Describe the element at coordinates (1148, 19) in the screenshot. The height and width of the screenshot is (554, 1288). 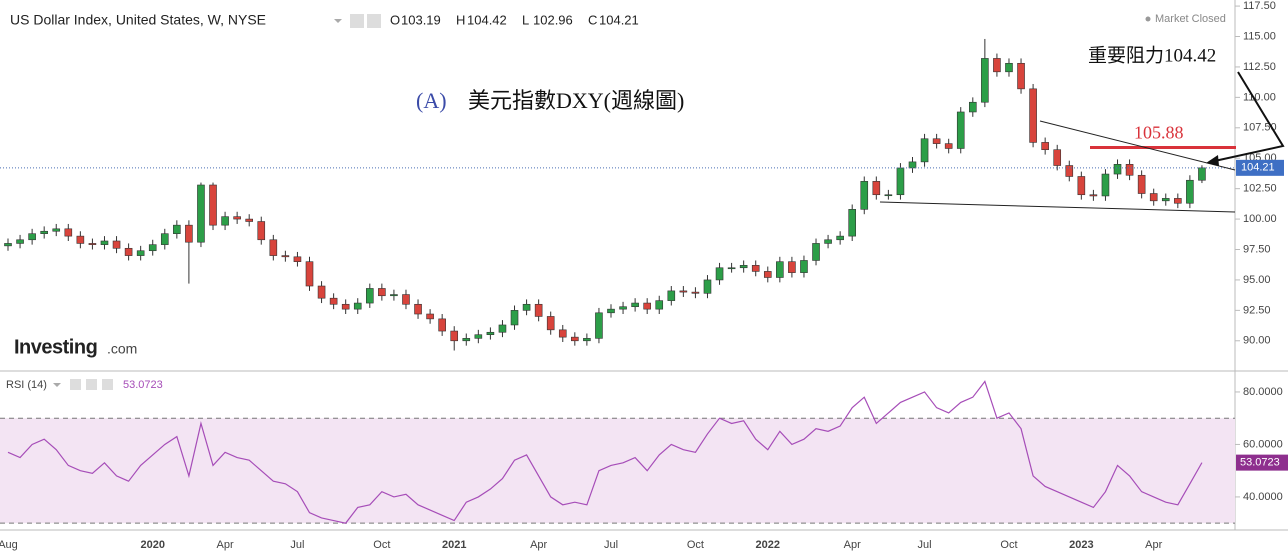
I see `status-dot` at that location.